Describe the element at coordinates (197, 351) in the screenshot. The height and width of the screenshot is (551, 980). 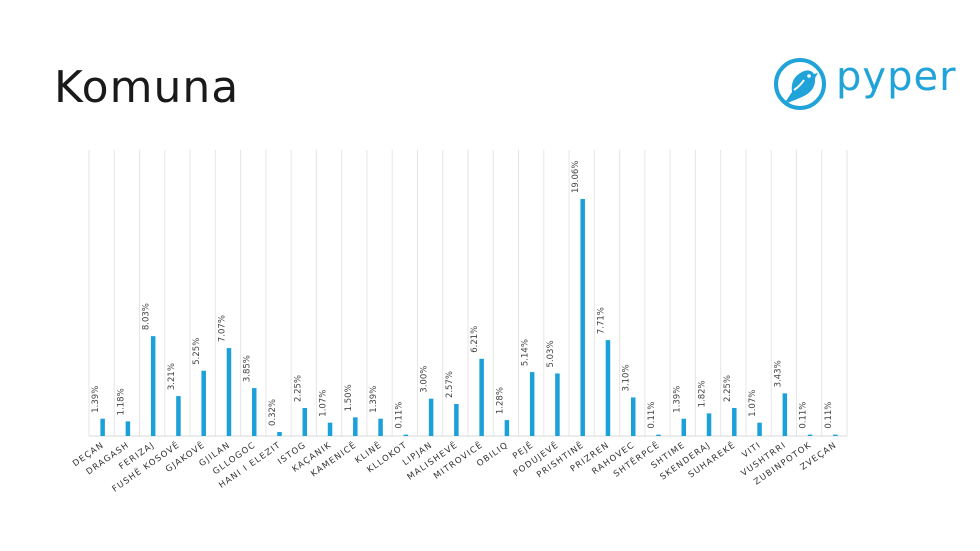
I see `data-label: 5.25%` at that location.